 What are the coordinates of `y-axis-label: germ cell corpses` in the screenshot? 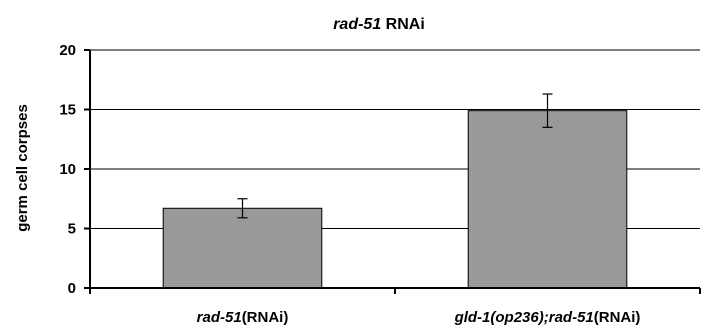 It's located at (22, 168).